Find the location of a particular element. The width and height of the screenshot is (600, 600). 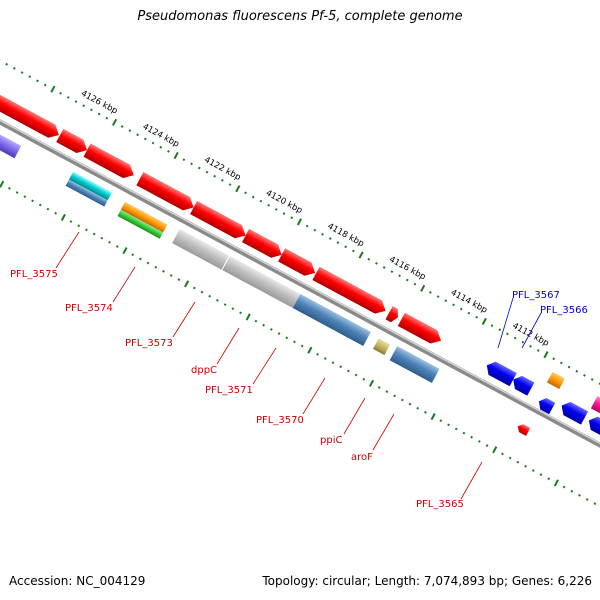

gene-label-pfl-3566: PFL_3566 is located at coordinates (564, 310).